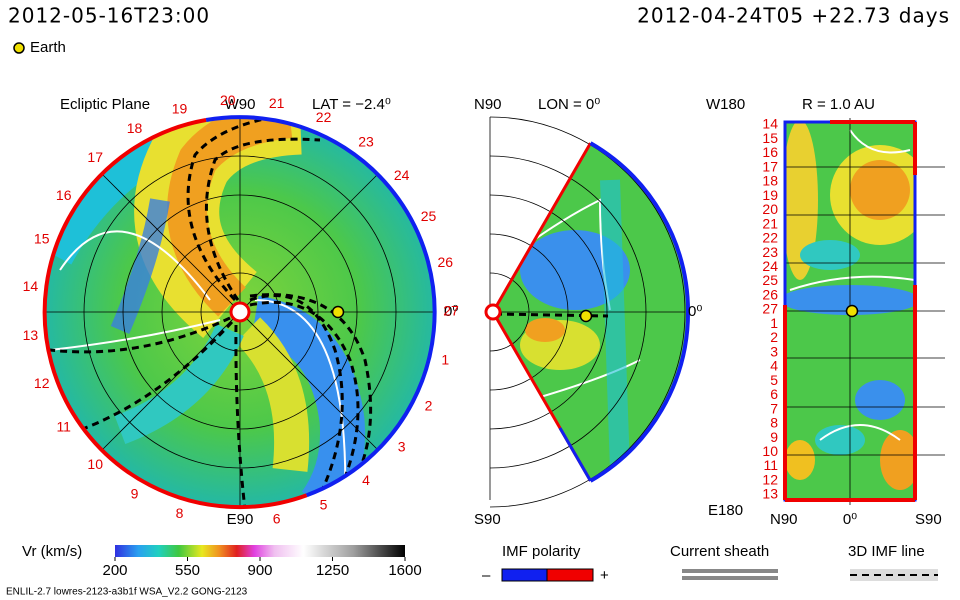 Image resolution: width=960 pixels, height=600 pixels. Describe the element at coordinates (19, 48) in the screenshot. I see `earth-legend-marker` at that location.